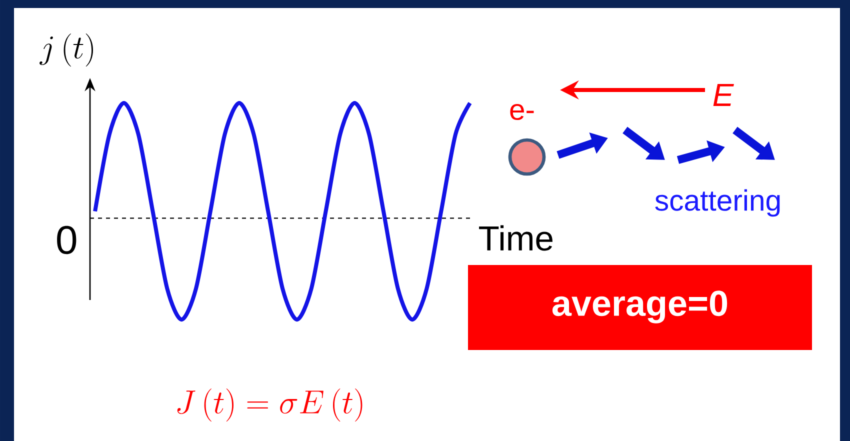 The image size is (850, 441). What do you see at coordinates (640, 307) in the screenshot?
I see `text: average=0` at bounding box center [640, 307].